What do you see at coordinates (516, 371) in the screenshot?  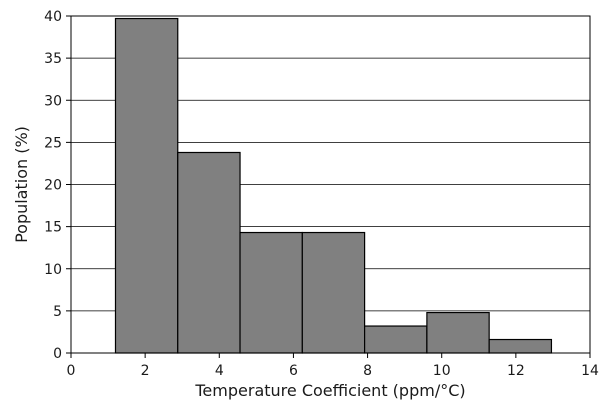 I see `x-tick-label: 12` at bounding box center [516, 371].